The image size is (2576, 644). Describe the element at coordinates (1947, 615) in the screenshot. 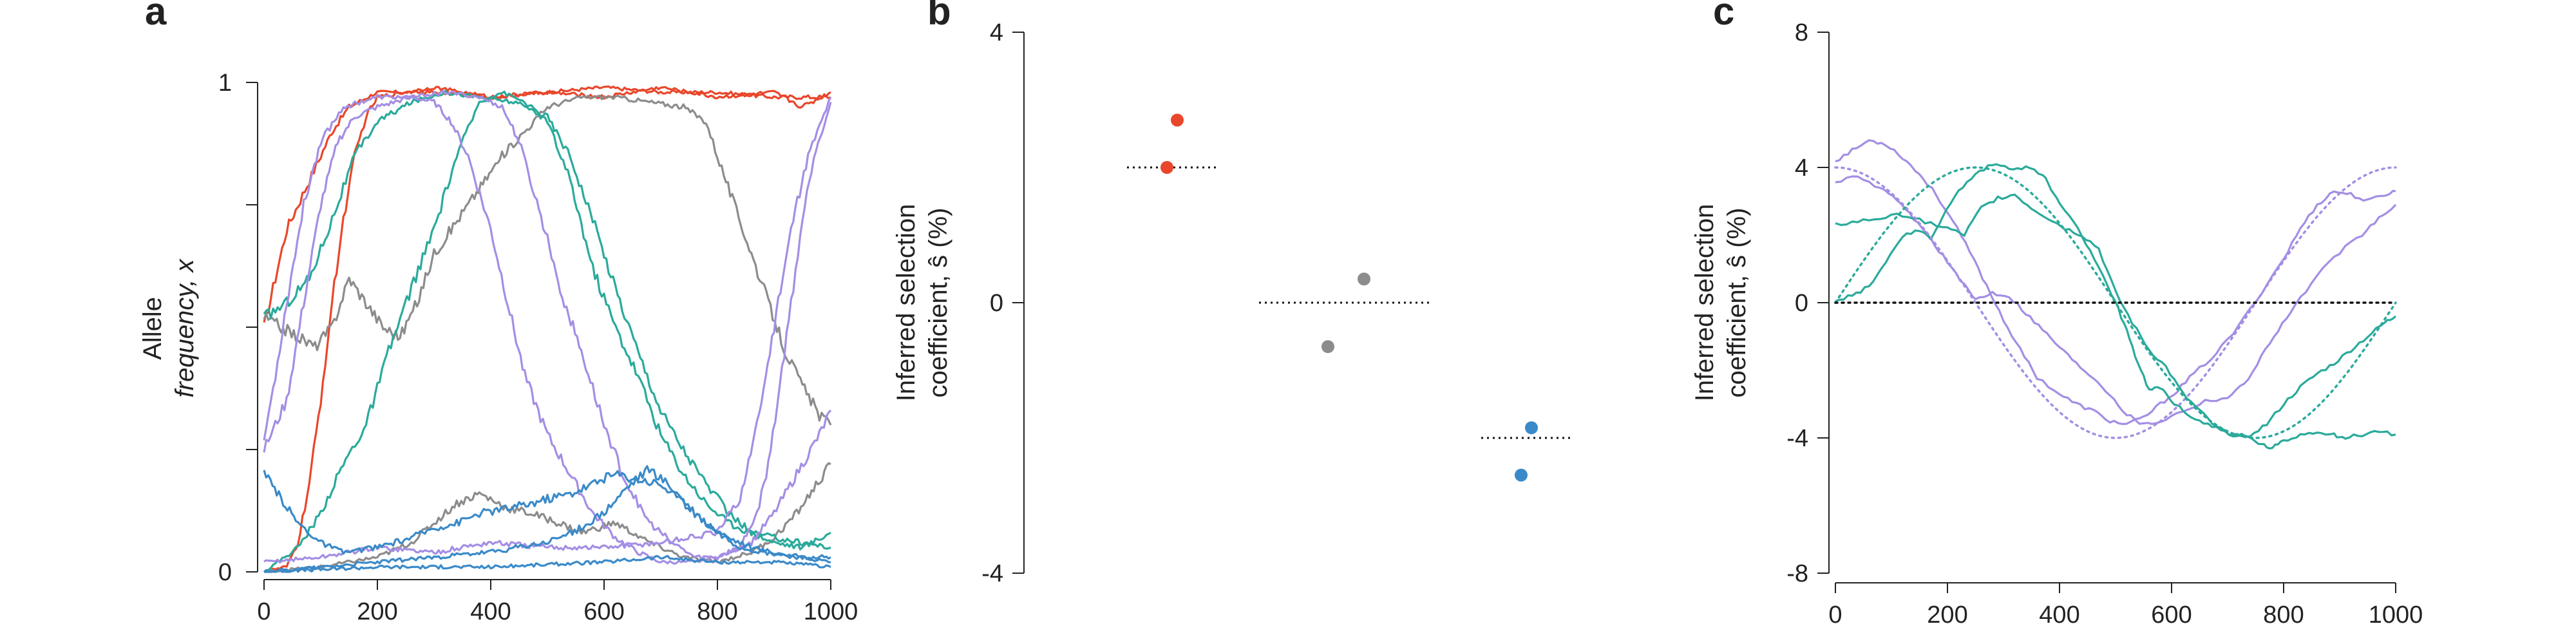

I see `panel-c-x-tick-label: 200` at that location.